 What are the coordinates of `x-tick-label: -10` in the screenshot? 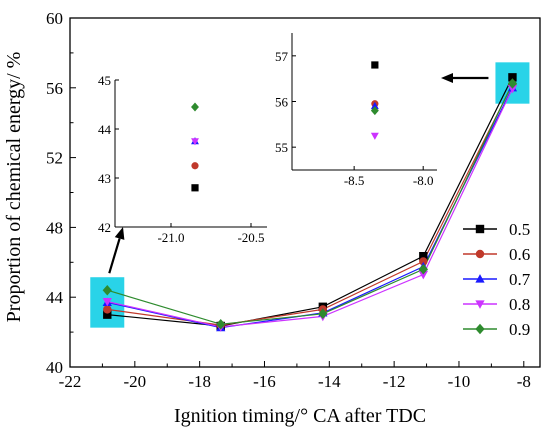 It's located at (459, 381).